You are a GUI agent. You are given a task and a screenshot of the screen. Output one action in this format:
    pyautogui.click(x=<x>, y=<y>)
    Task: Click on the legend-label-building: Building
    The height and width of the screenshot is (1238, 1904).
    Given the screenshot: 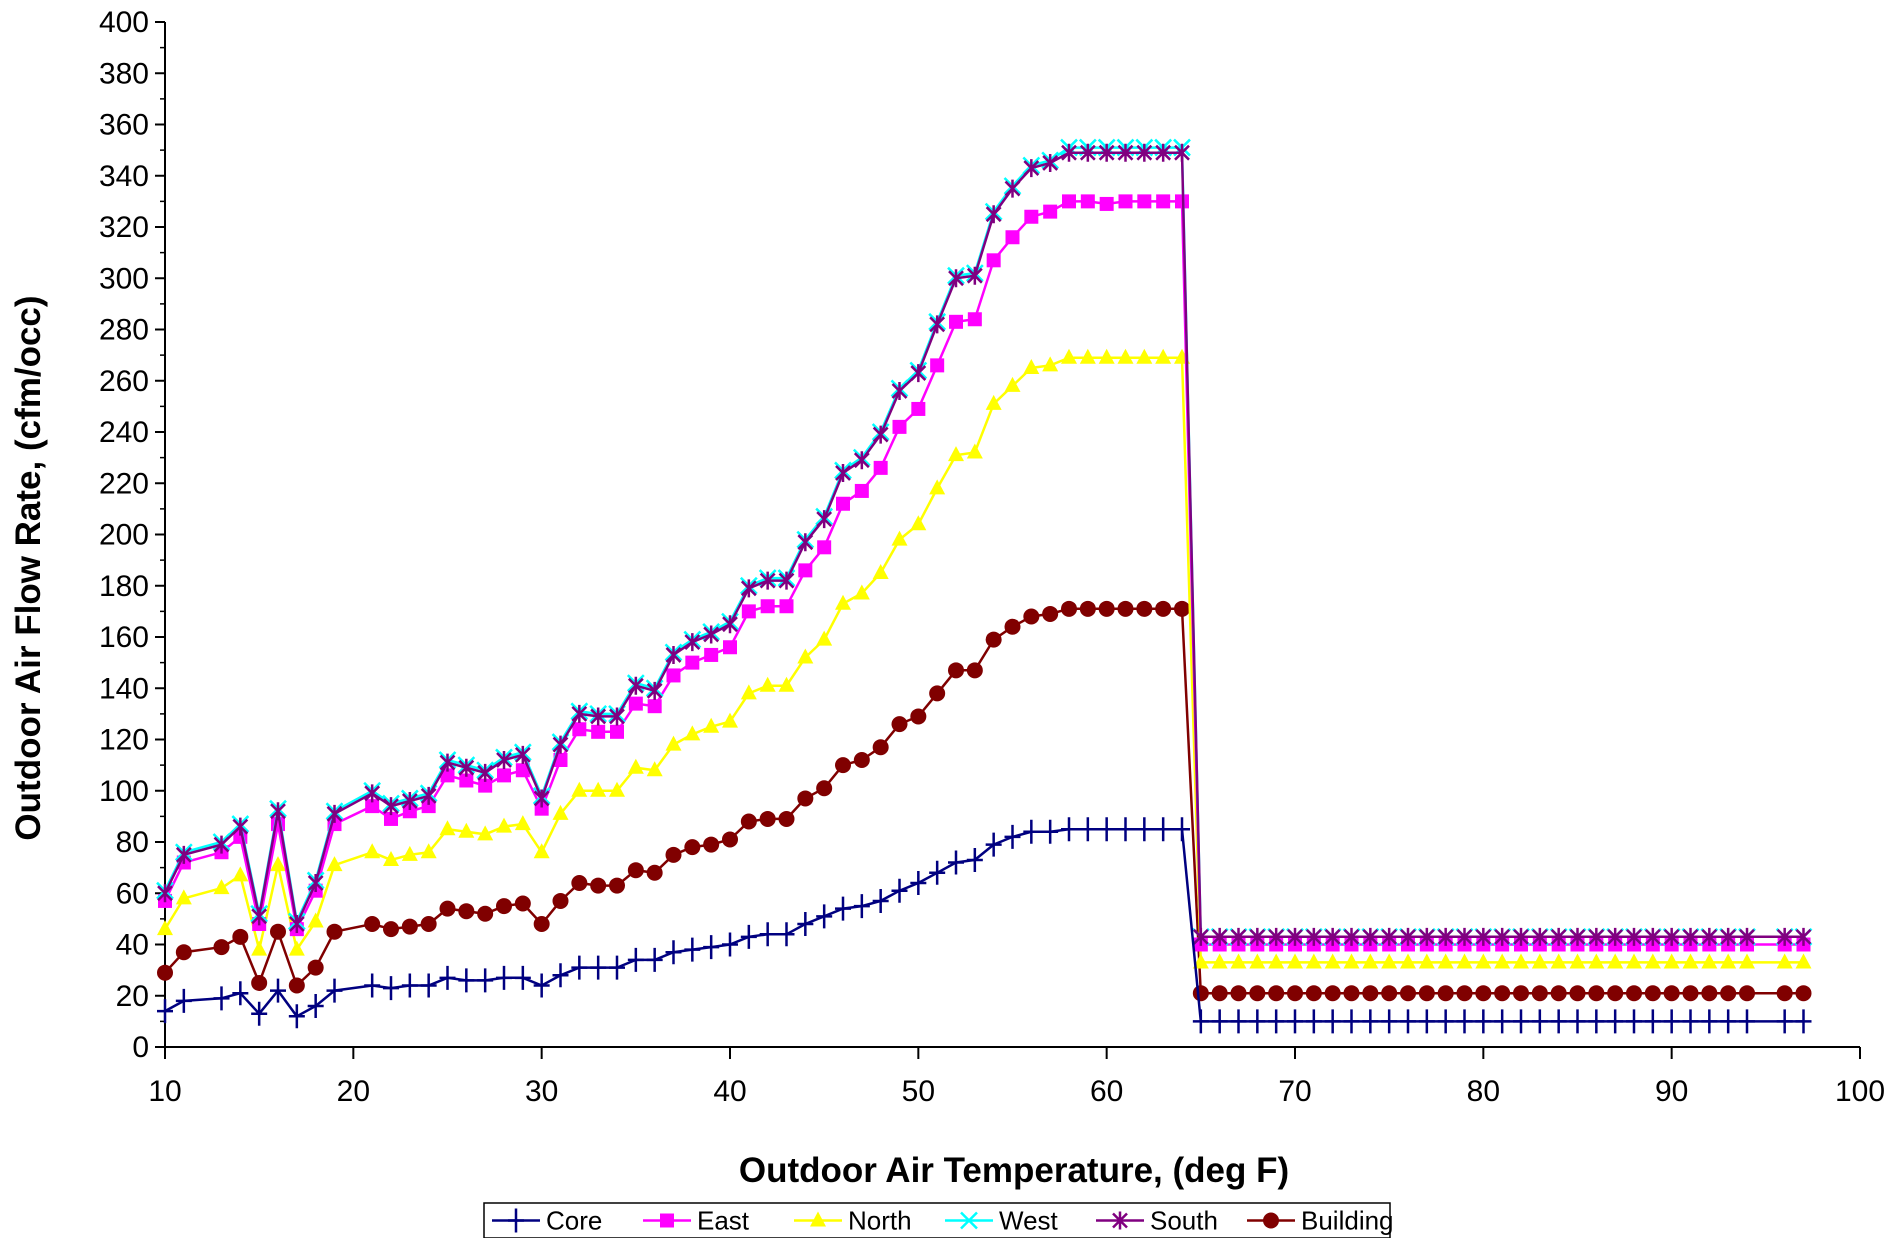 What is the action you would take?
    pyautogui.click(x=1347, y=1221)
    